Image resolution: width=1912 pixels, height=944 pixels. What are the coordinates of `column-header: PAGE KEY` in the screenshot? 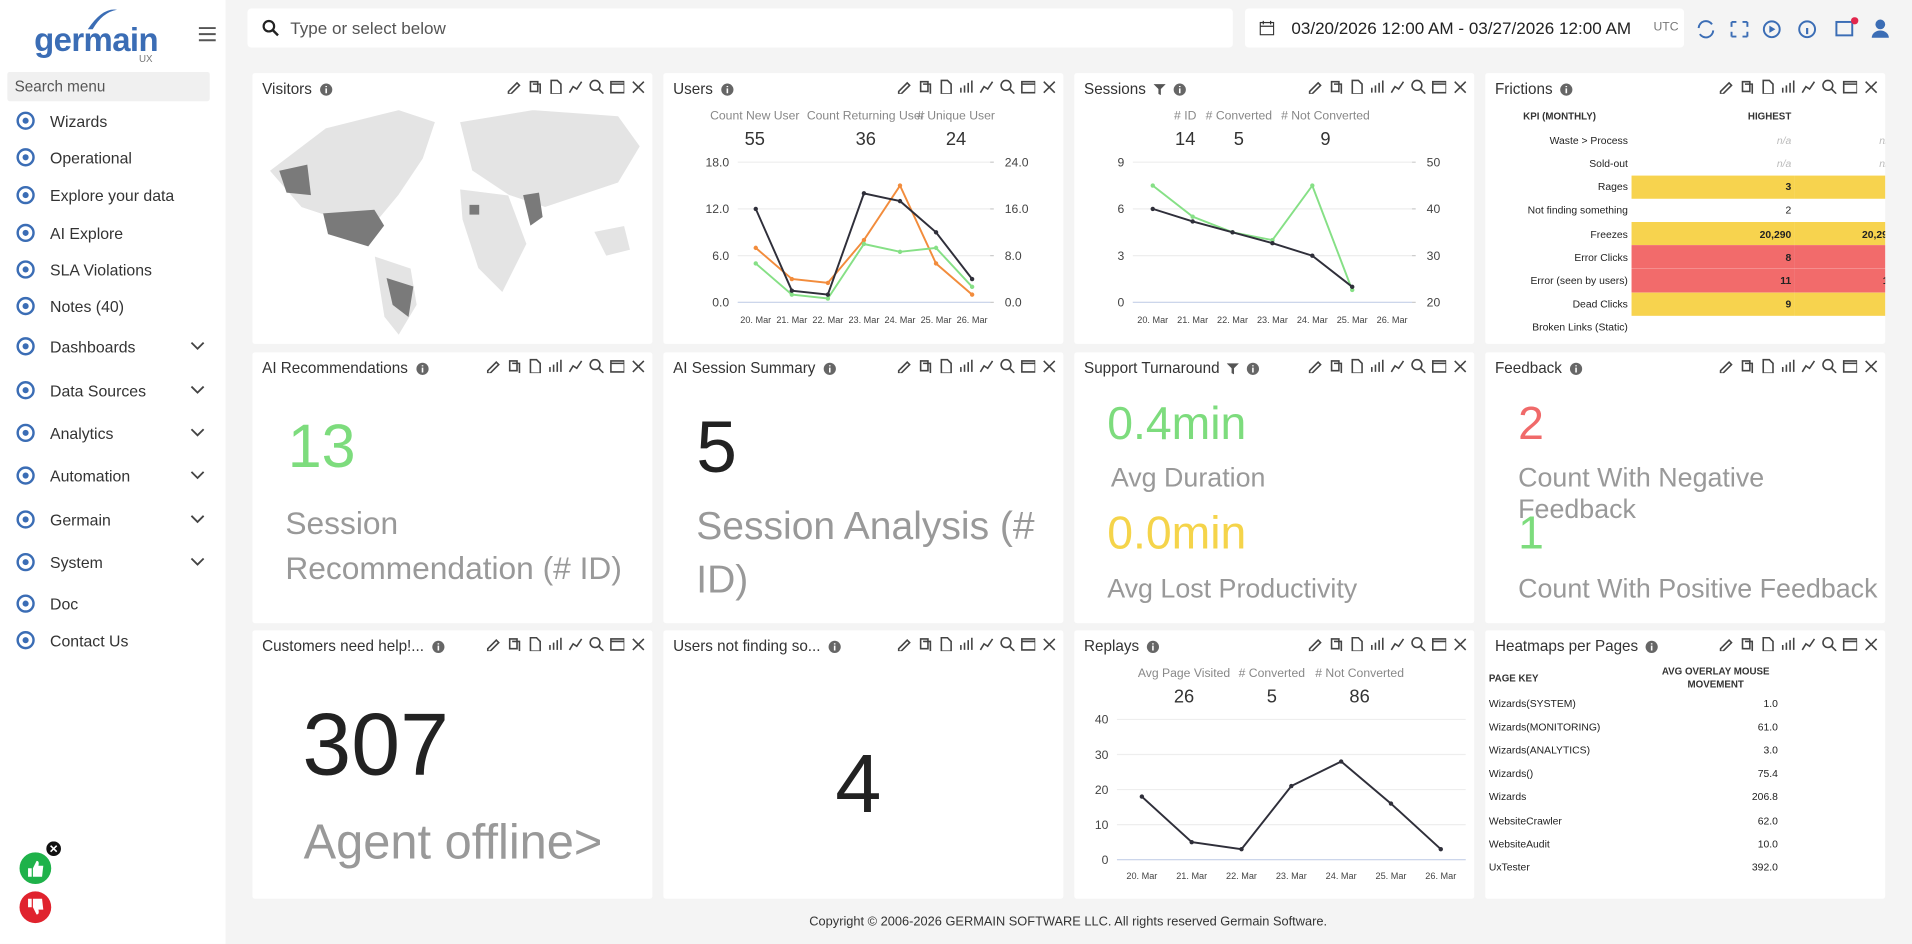 It's located at (1513, 678).